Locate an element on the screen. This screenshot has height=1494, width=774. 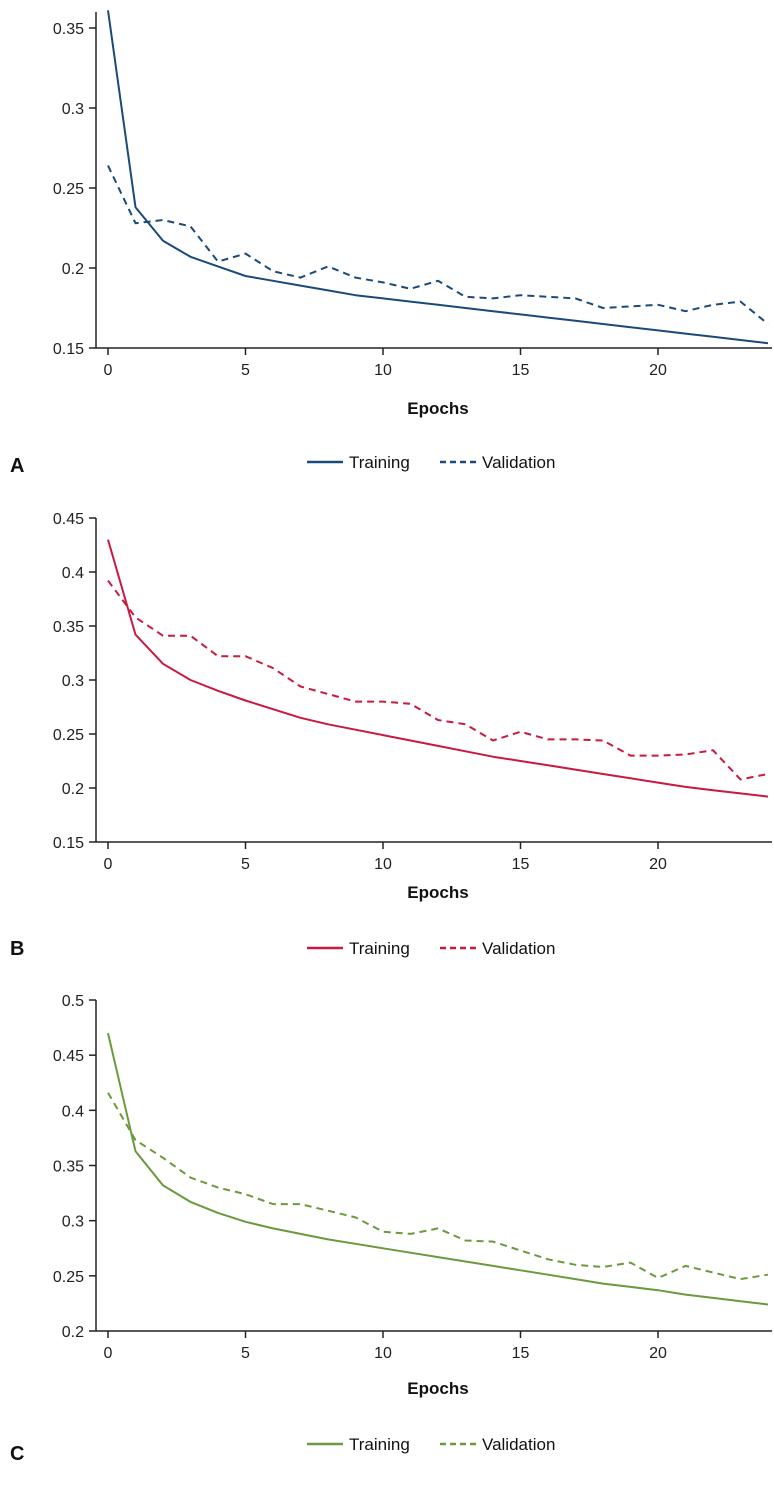
panel-letter: B is located at coordinates (17, 949).